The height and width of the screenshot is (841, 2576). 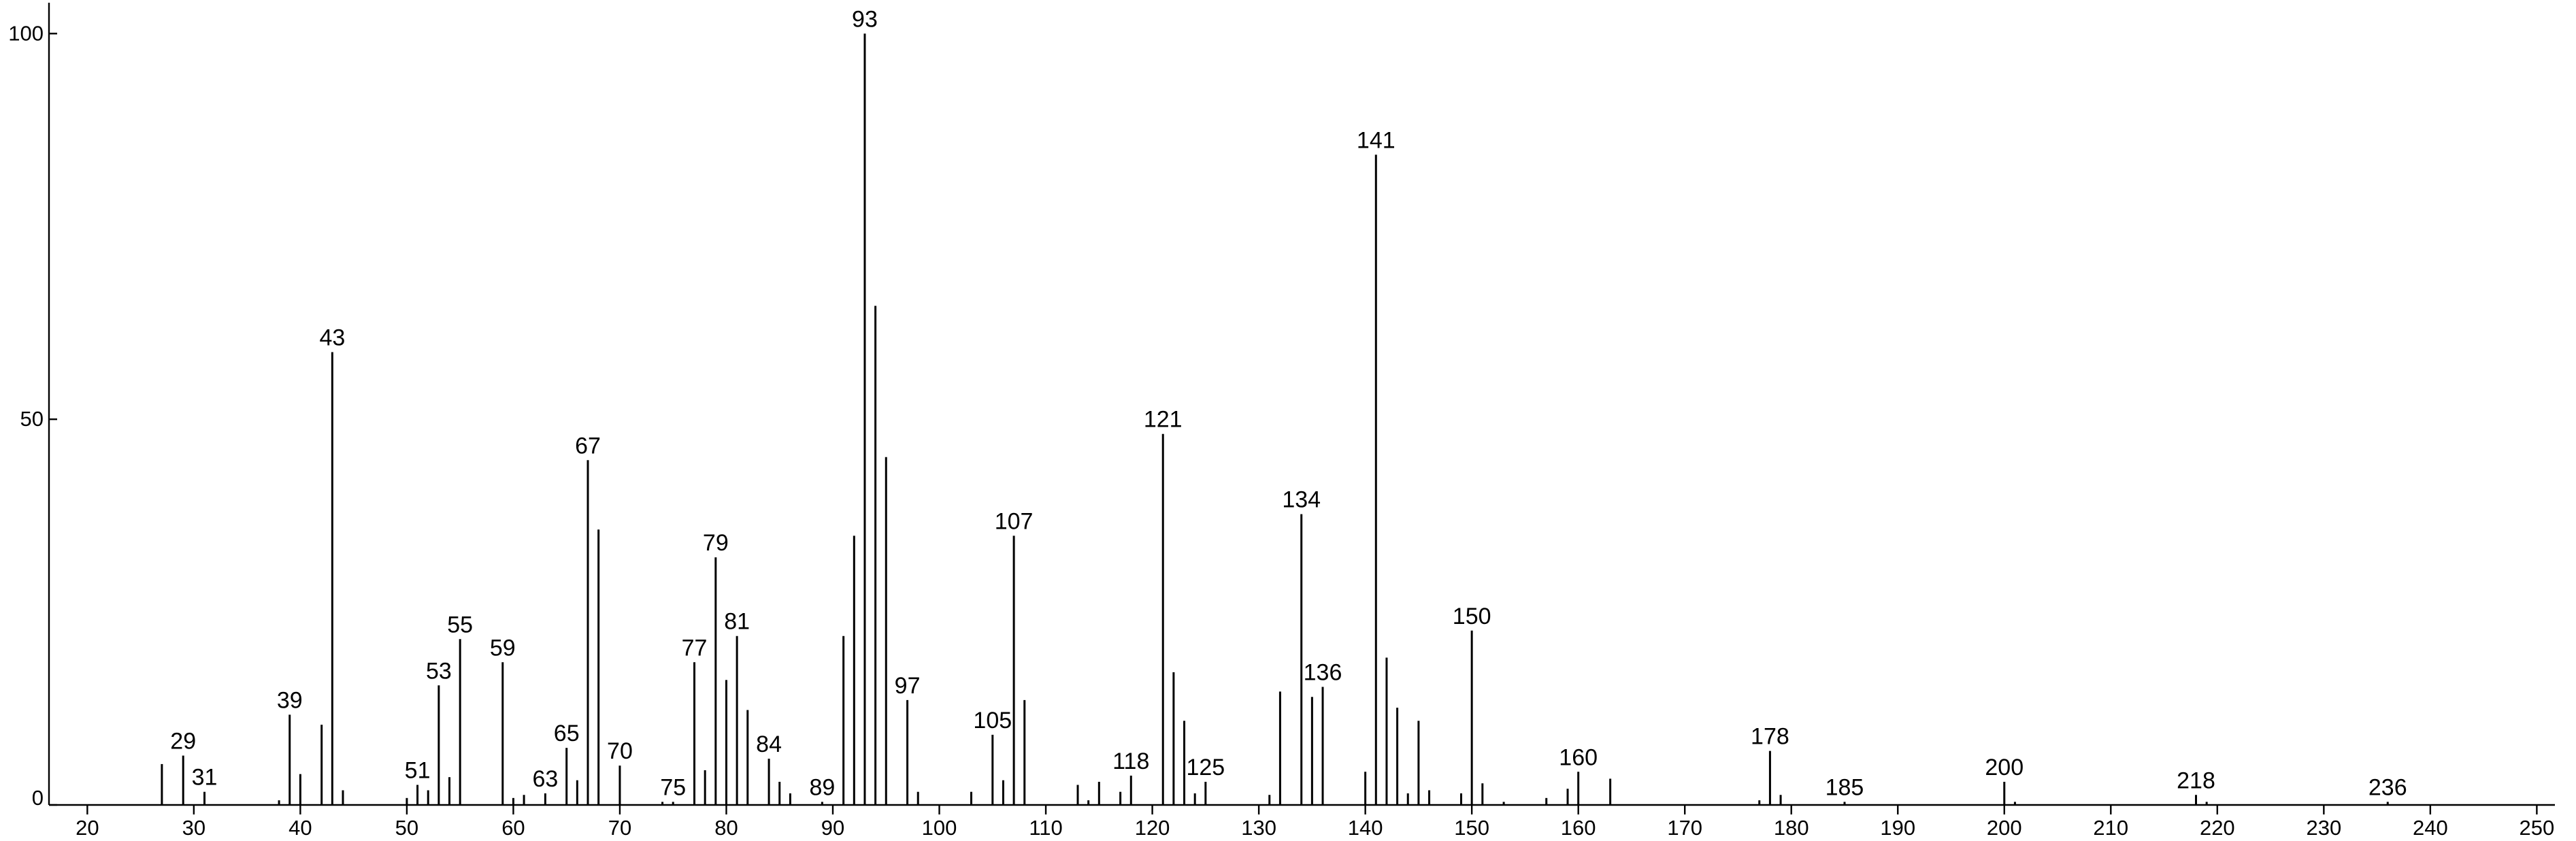 I want to click on x-tick-label: 70, so click(x=620, y=828).